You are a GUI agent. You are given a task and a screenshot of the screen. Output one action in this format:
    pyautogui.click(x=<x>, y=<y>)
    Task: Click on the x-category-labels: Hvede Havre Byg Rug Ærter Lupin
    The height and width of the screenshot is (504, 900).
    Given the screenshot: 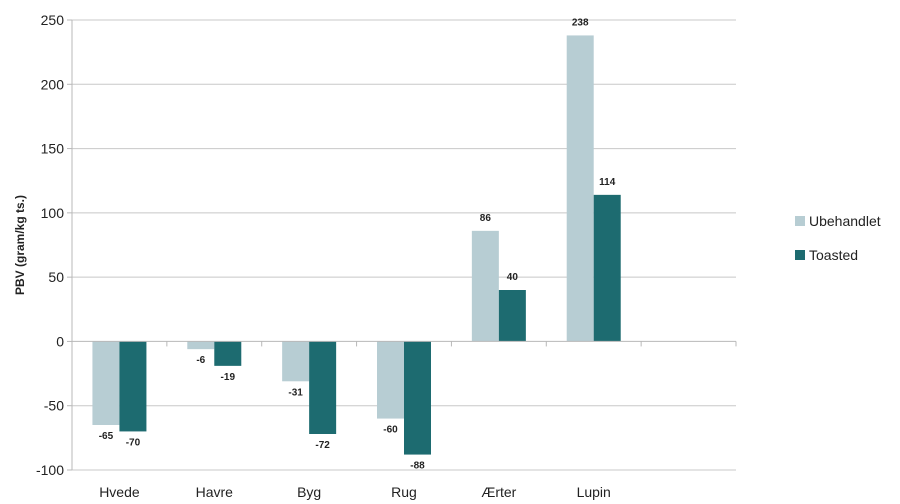 What is the action you would take?
    pyautogui.click(x=355, y=492)
    